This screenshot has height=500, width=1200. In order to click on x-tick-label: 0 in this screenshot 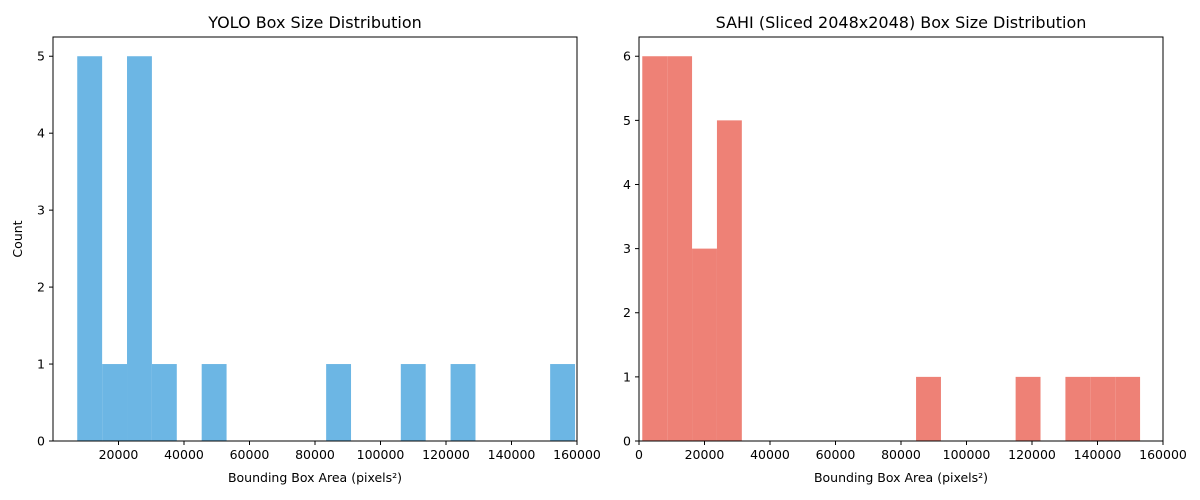, I will do `click(639, 454)`.